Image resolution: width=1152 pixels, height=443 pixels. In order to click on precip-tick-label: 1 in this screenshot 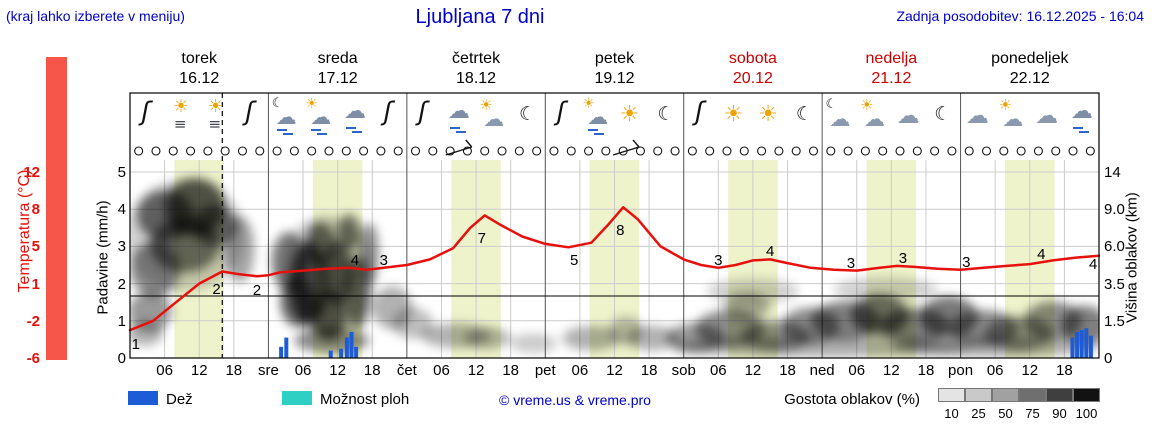, I will do `click(121, 321)`.